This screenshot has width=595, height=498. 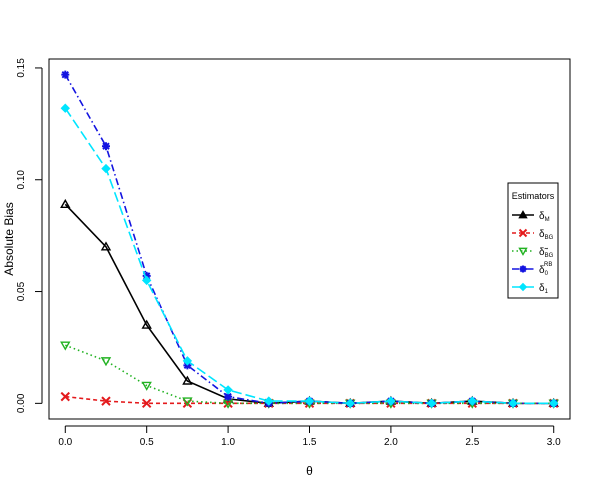 I want to click on legend-box, so click(x=533, y=240).